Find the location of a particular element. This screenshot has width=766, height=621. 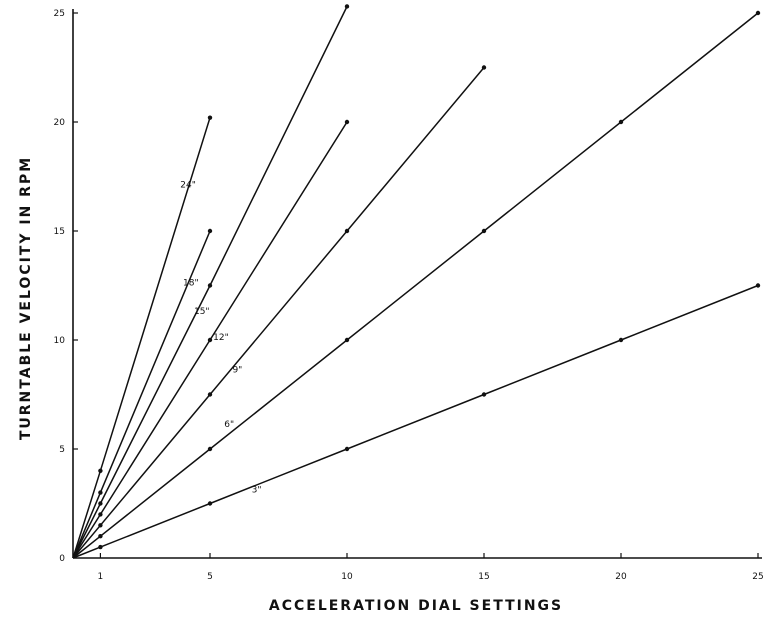

x-tick-label: 10 is located at coordinates (347, 577).